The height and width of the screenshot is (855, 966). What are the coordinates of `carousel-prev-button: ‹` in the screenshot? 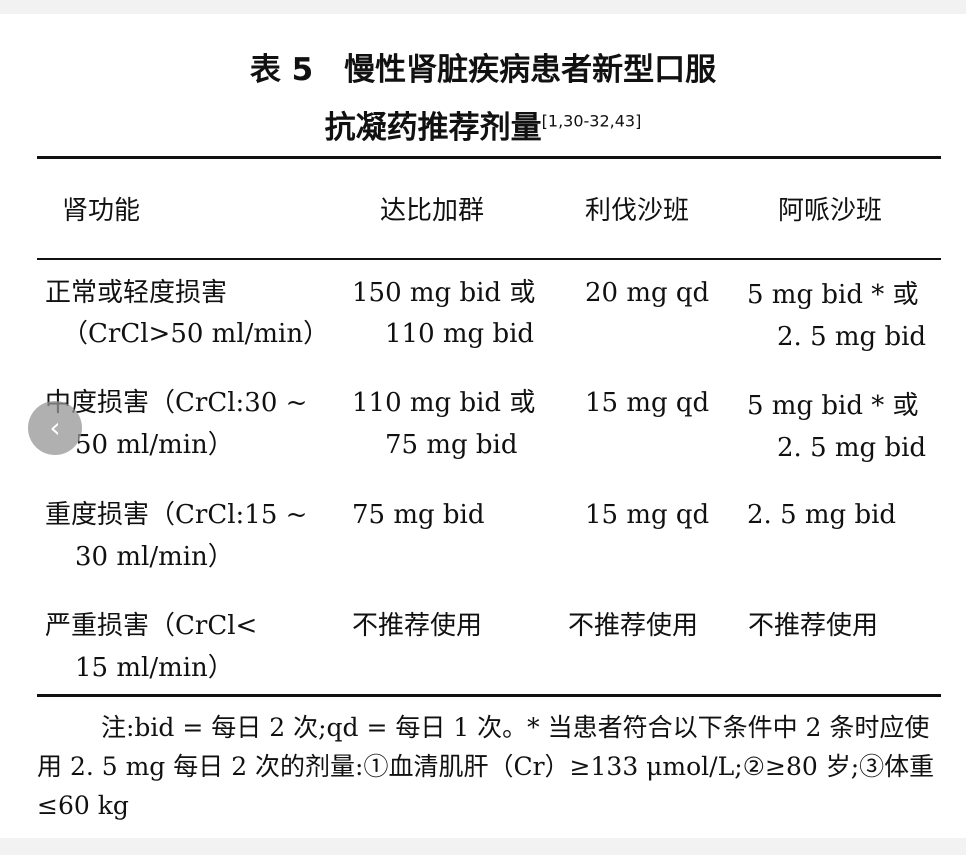 It's located at (55, 428).